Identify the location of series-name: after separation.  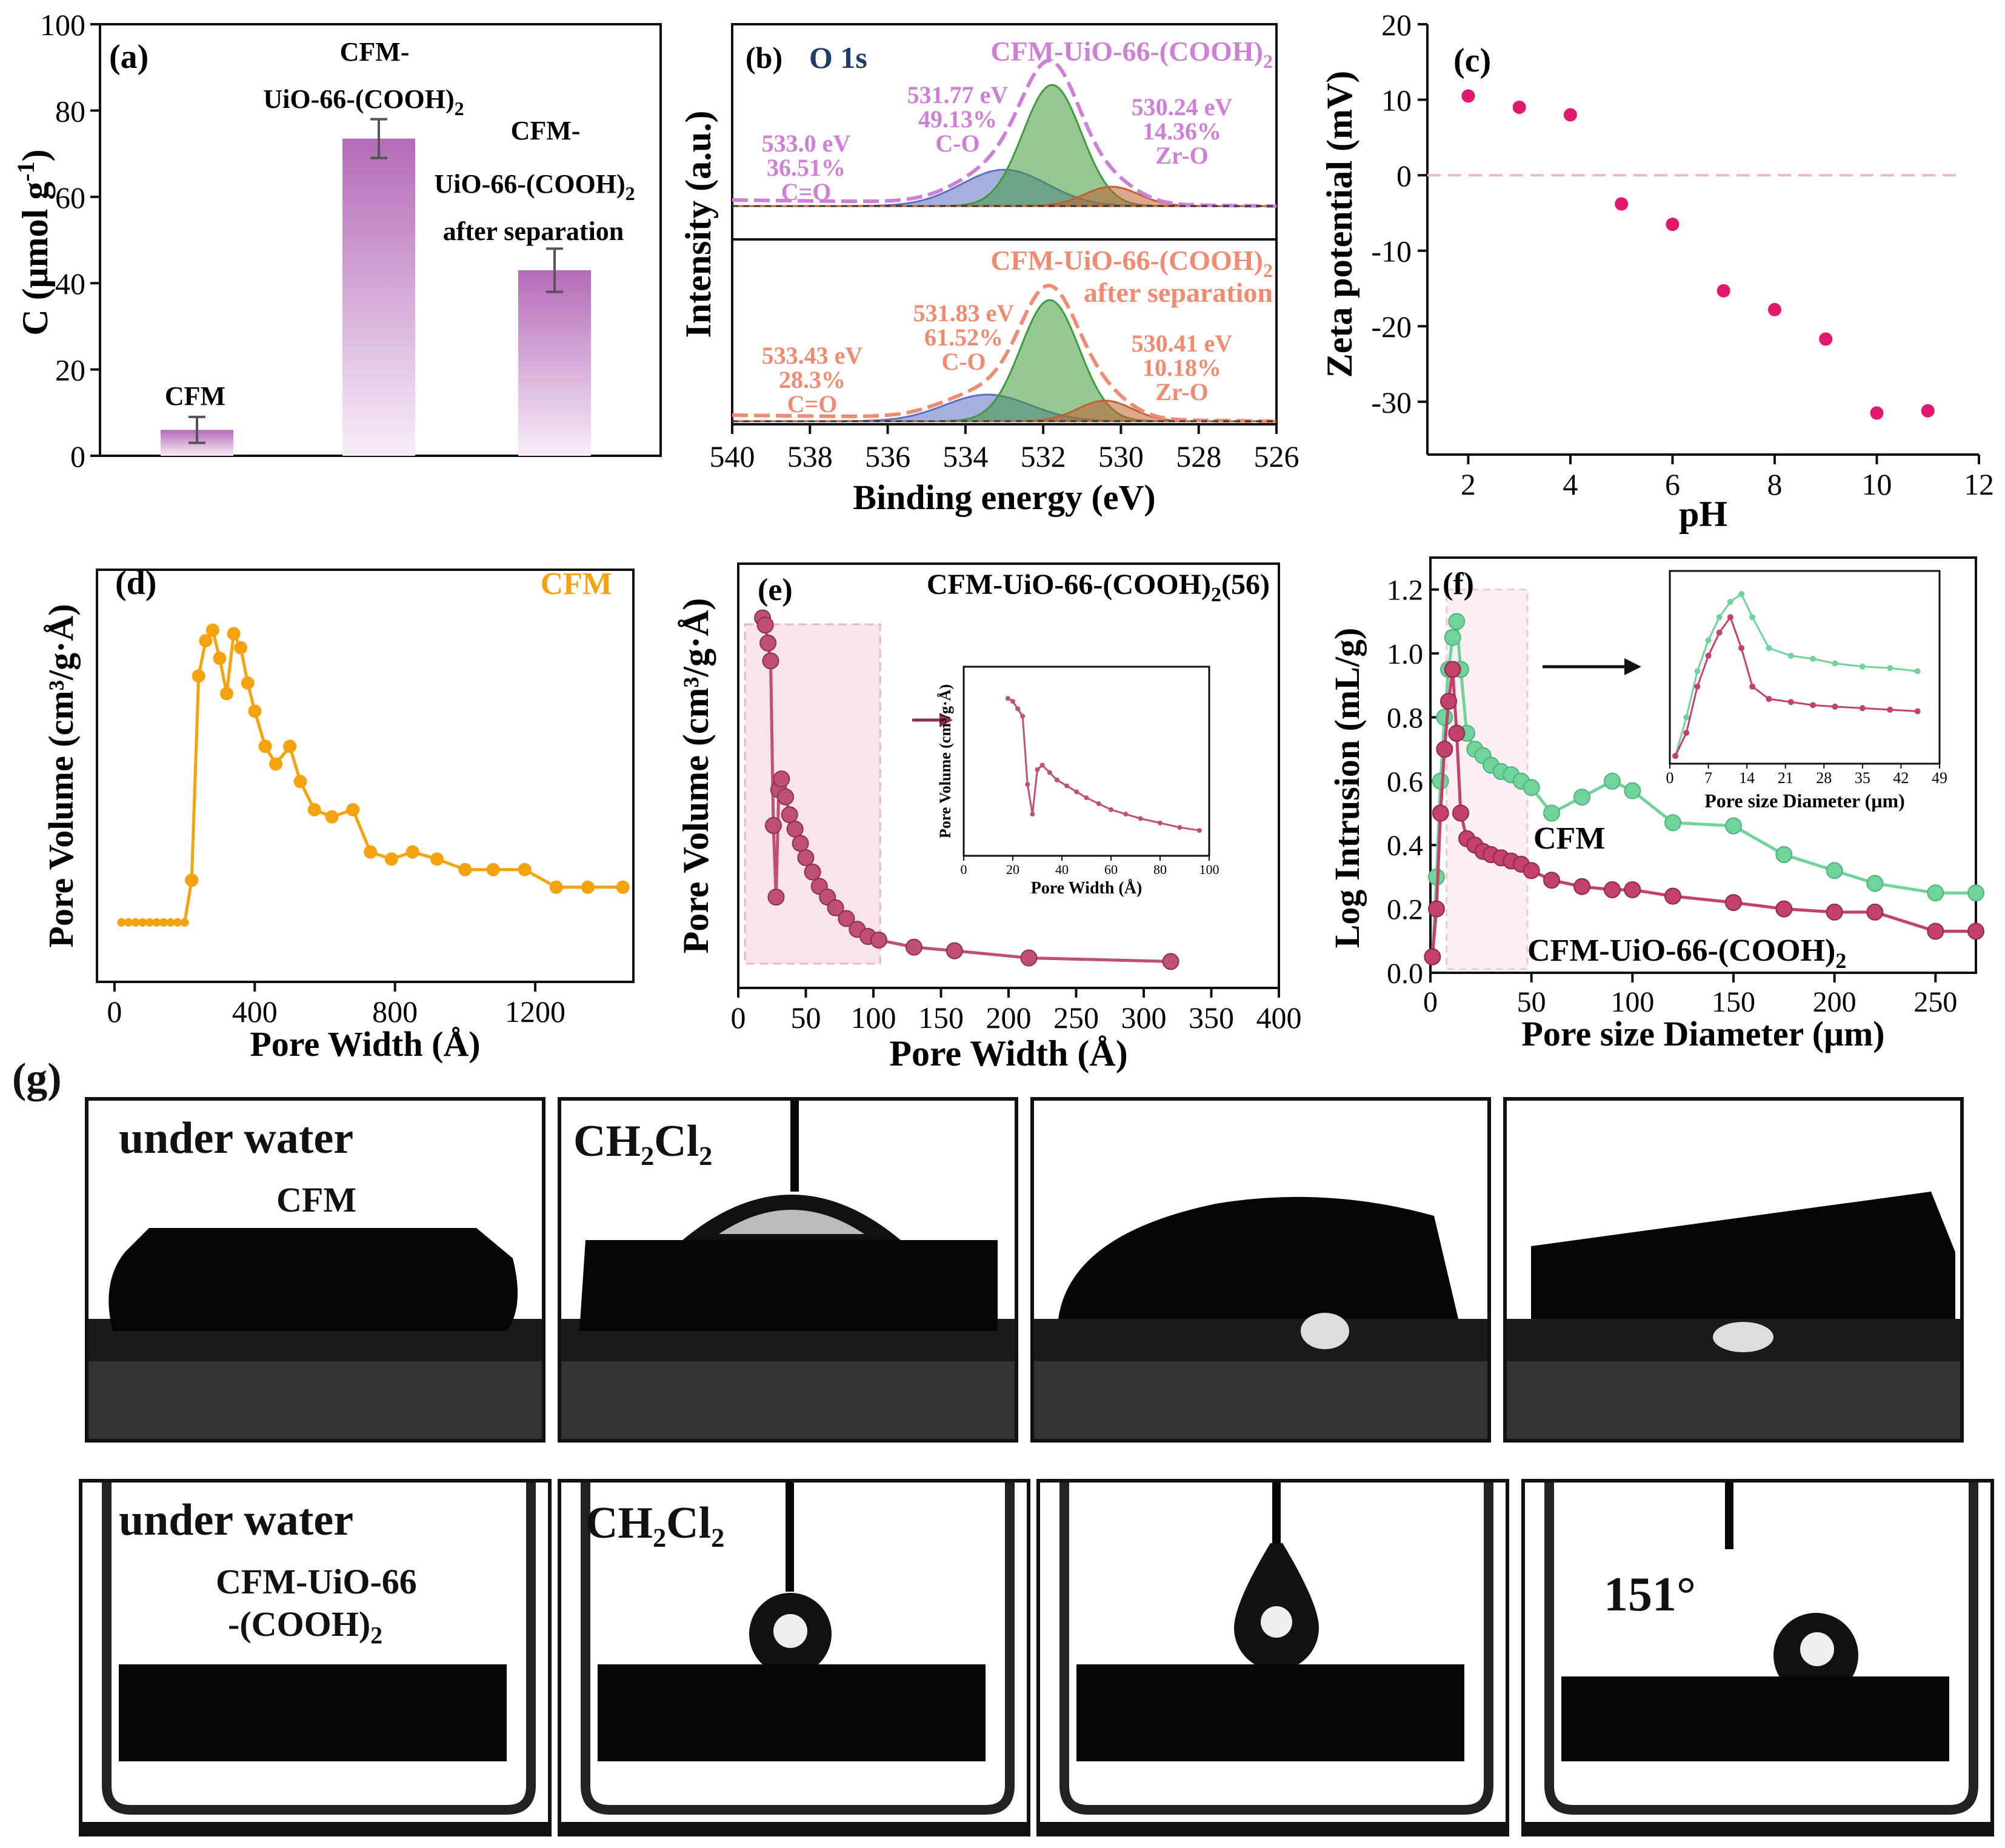
(1178, 293).